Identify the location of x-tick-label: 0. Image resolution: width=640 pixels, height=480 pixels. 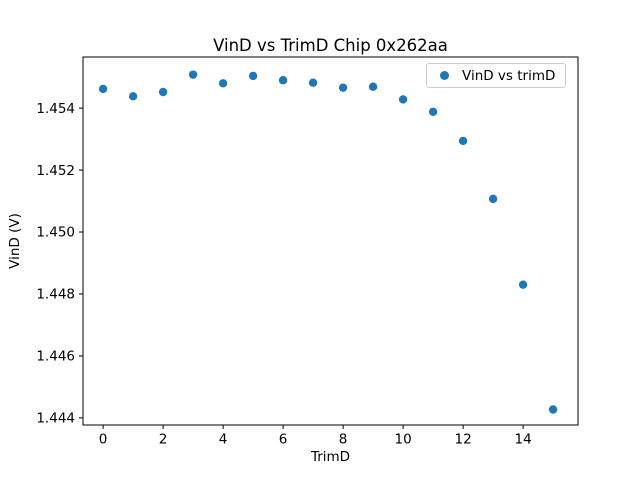
(103, 440).